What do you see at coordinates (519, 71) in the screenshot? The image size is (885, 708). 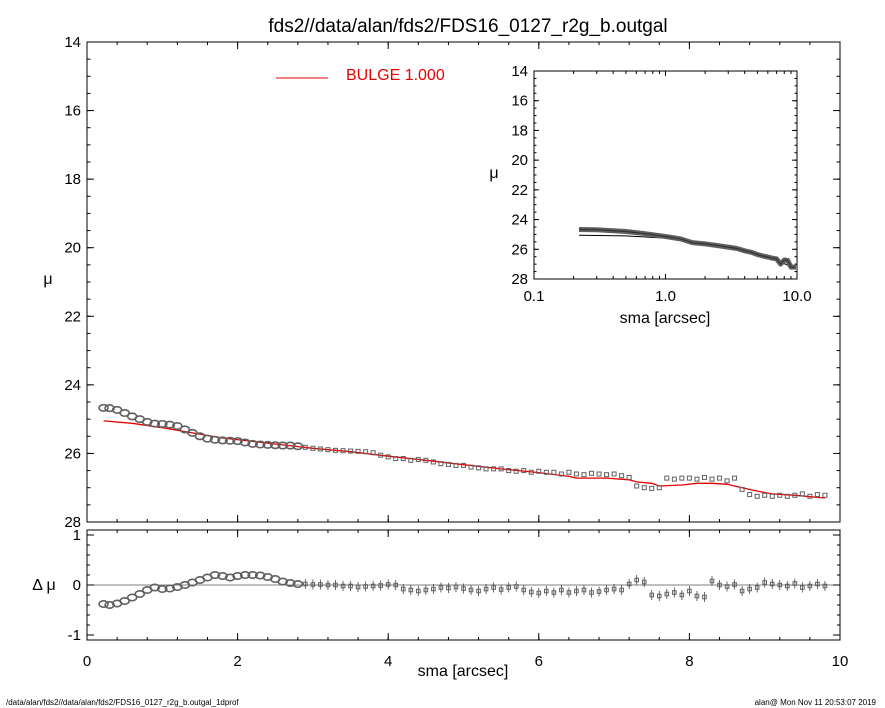 I see `inset-ytick-label: 14` at bounding box center [519, 71].